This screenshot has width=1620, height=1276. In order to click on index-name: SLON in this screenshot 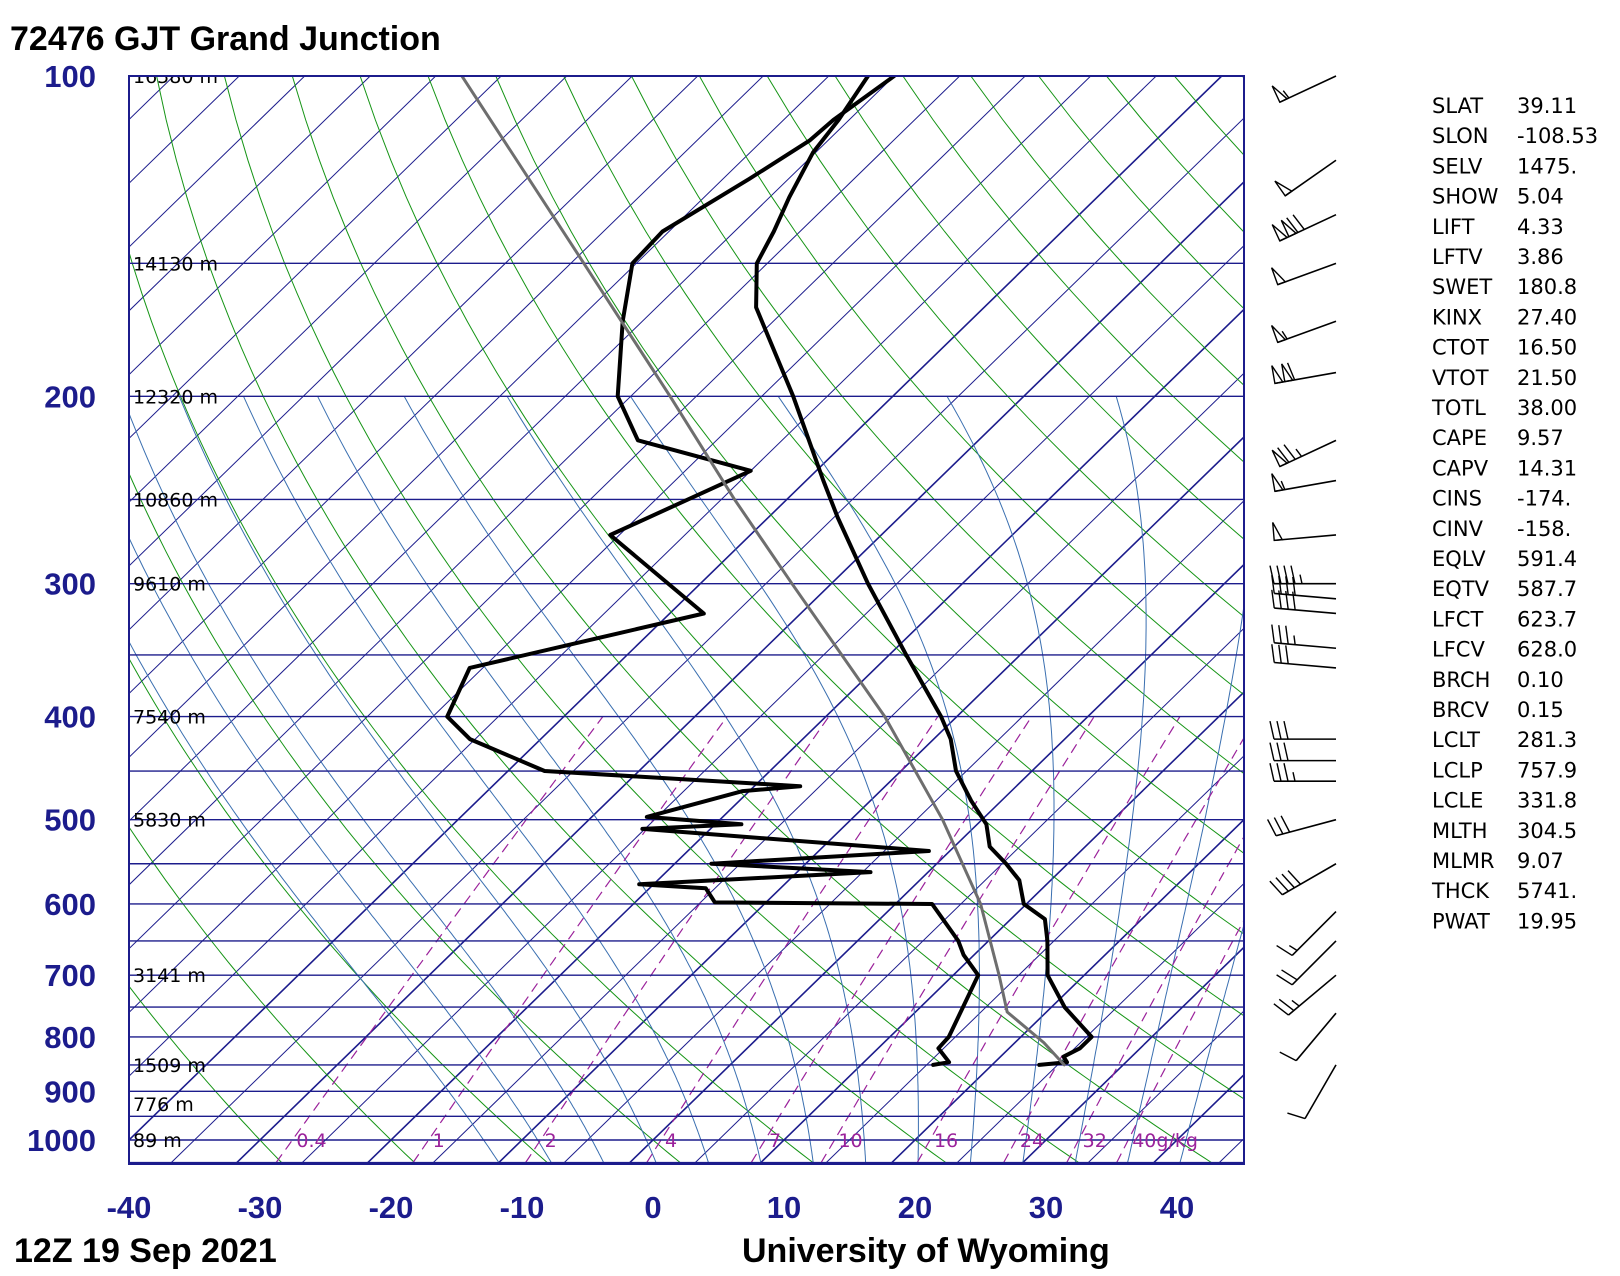, I will do `click(1460, 136)`.